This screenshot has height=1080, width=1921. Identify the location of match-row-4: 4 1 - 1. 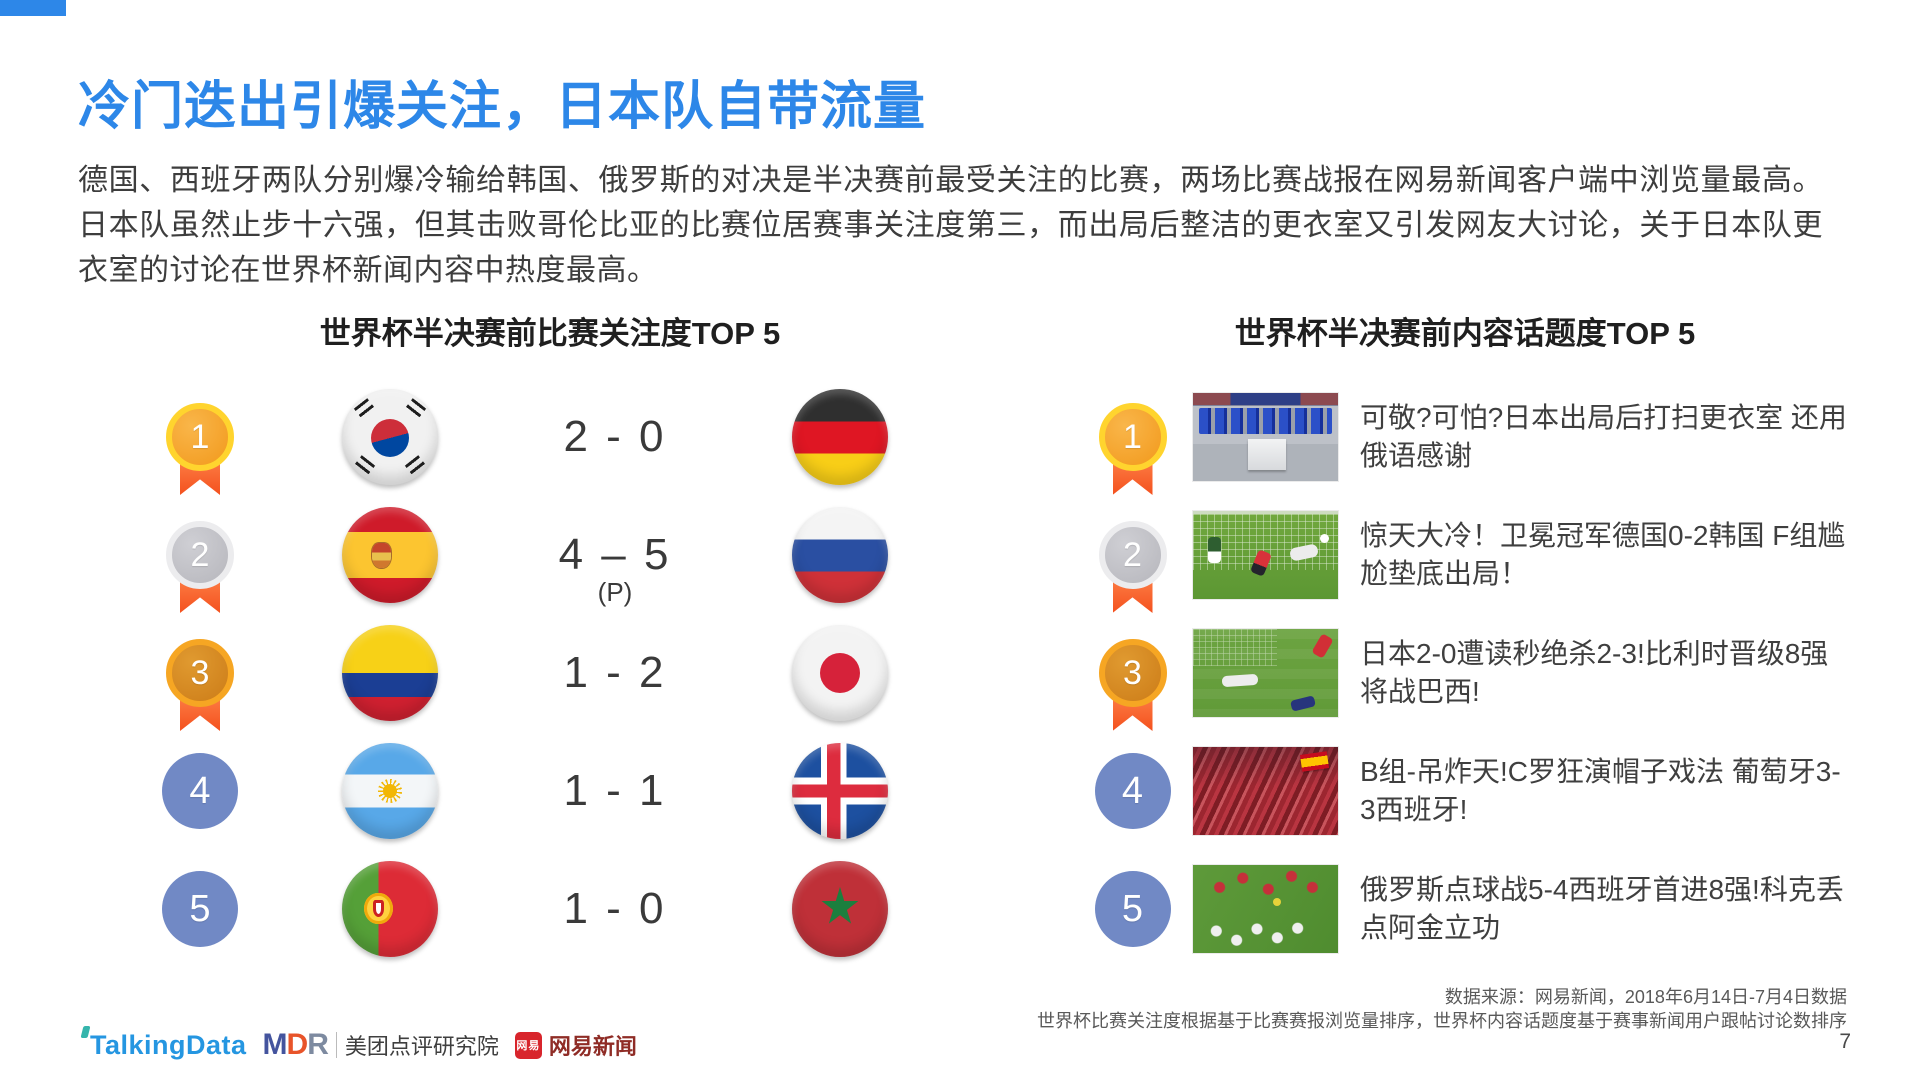
(550, 791).